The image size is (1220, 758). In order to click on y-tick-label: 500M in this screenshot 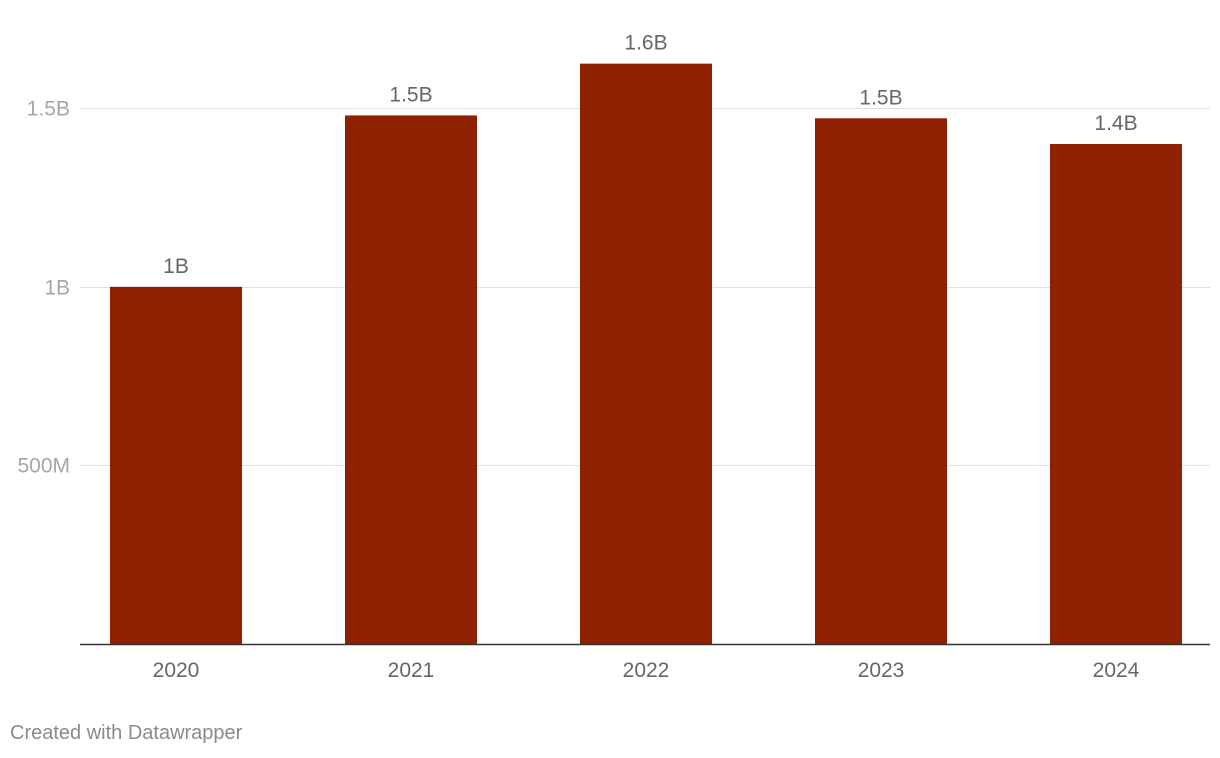, I will do `click(43, 466)`.